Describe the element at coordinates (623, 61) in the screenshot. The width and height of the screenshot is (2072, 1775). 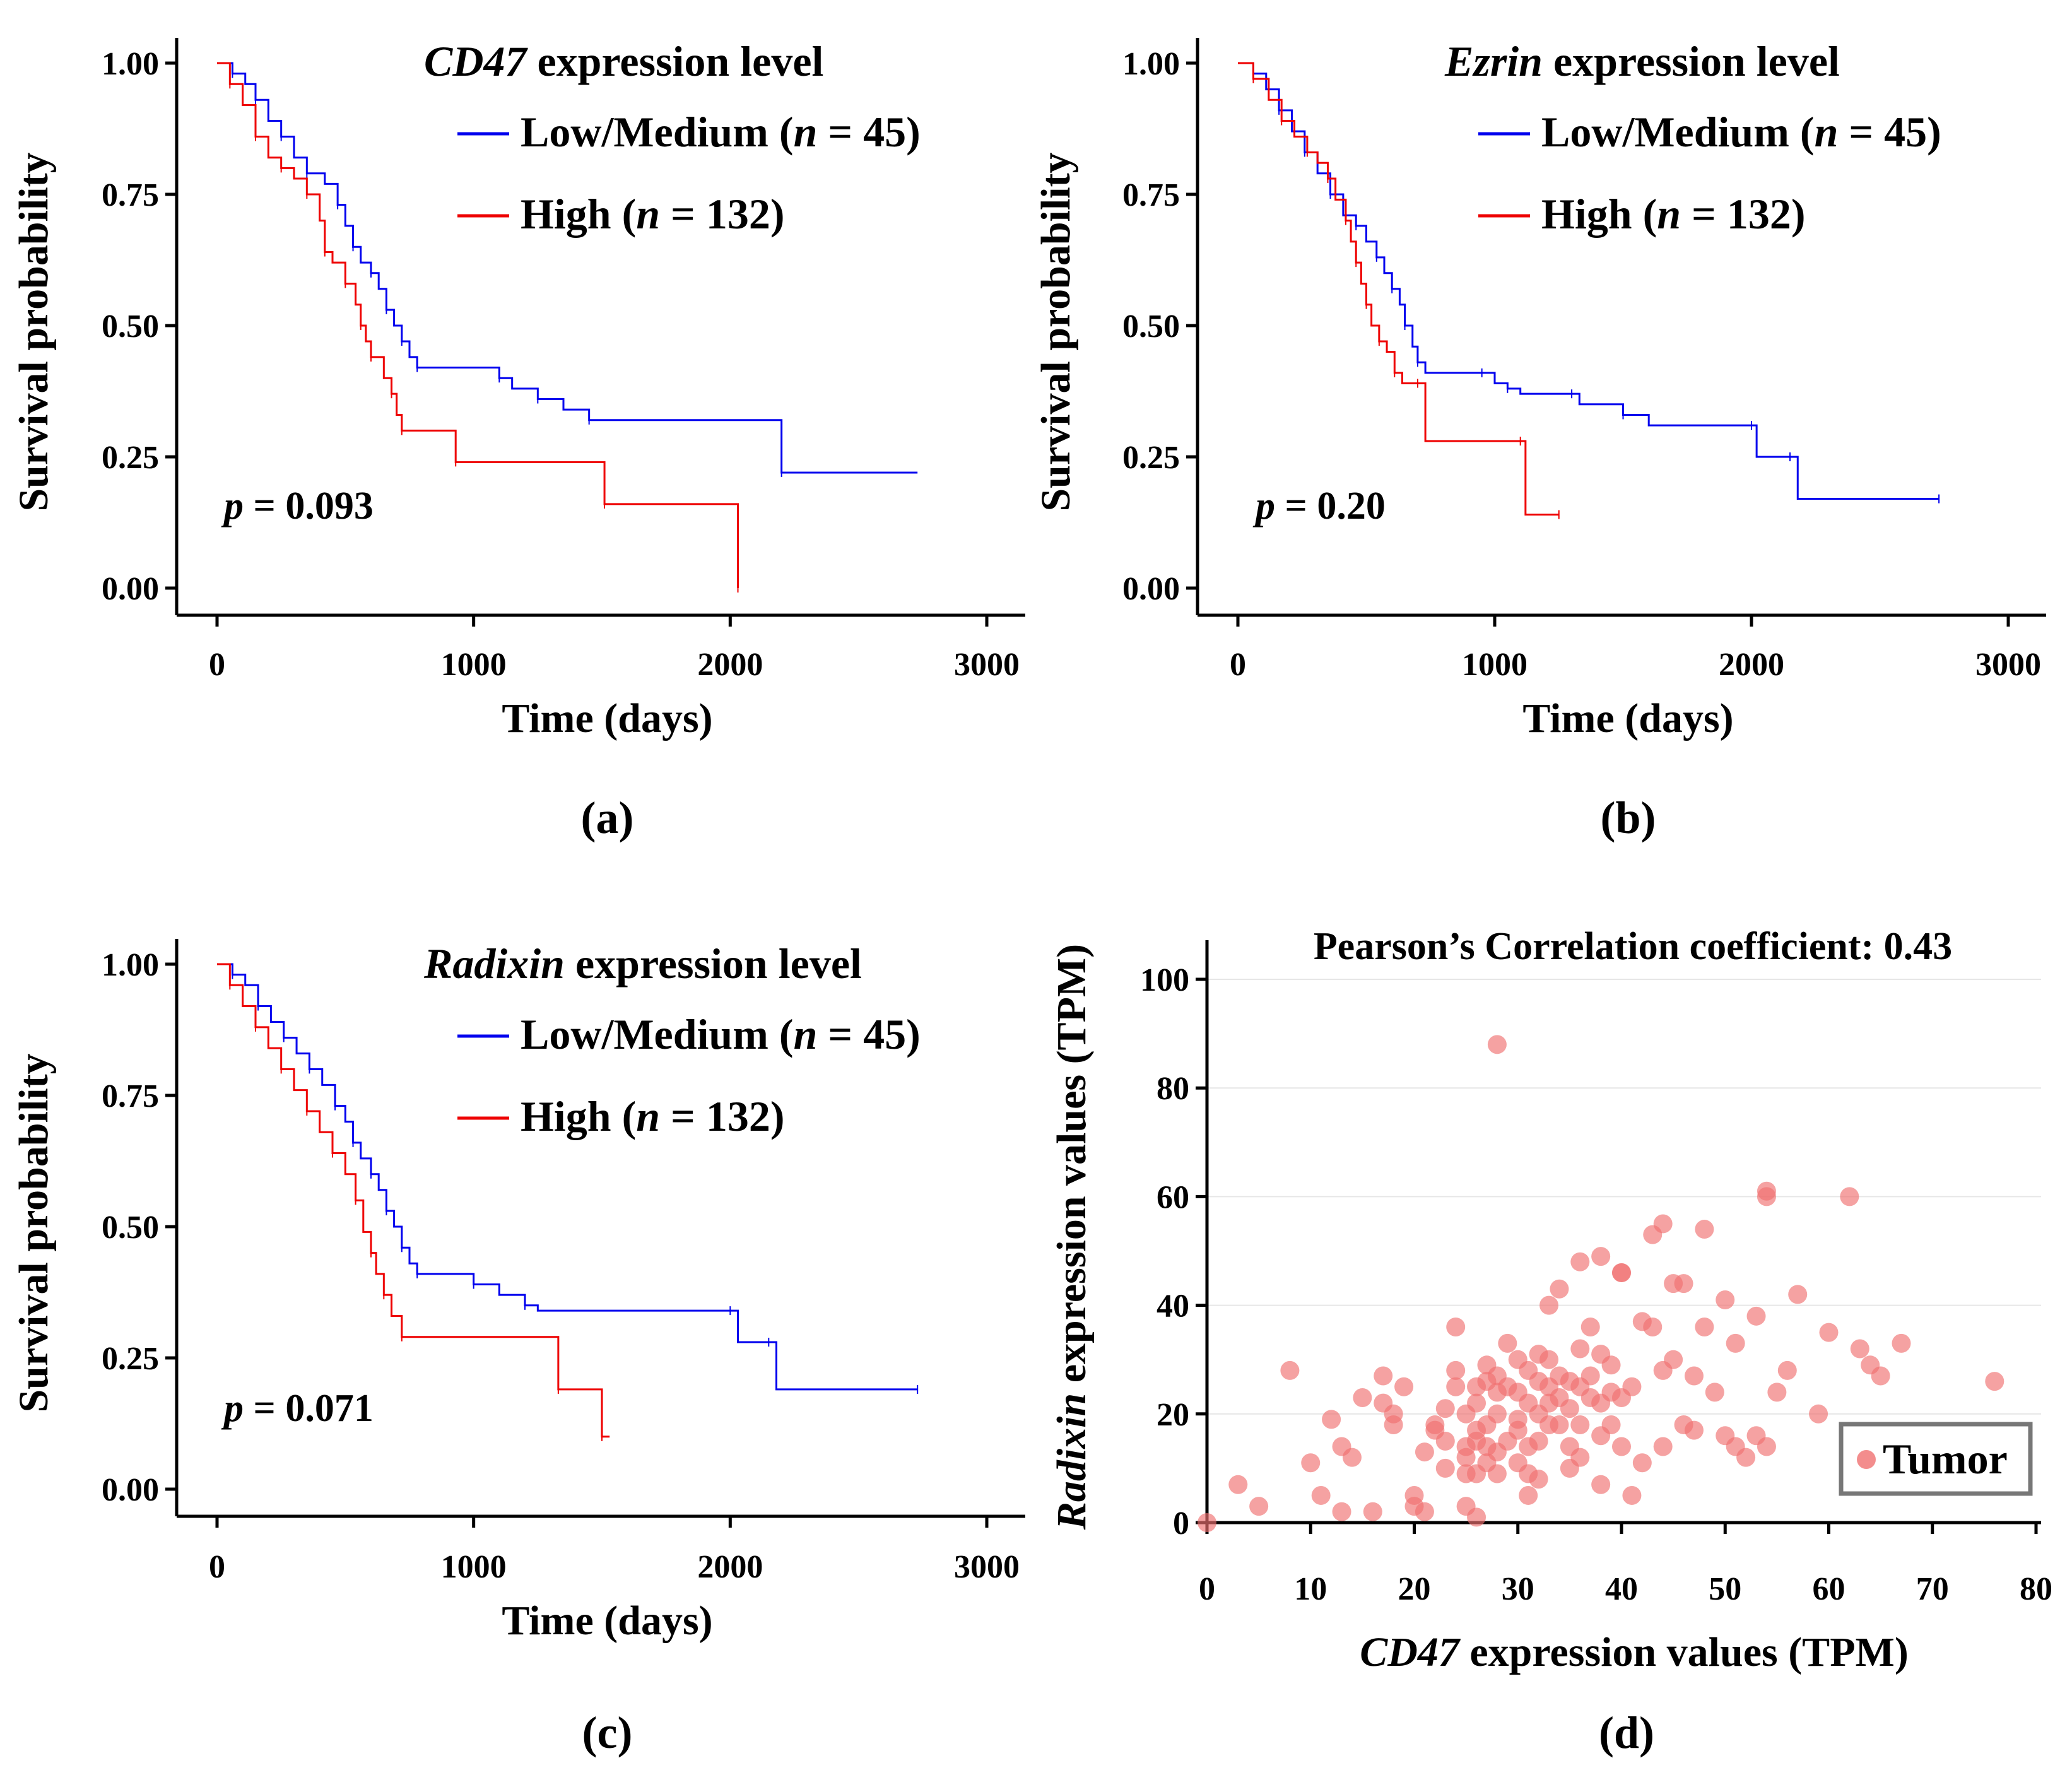
I see `chart-title: CD47 expression level` at that location.